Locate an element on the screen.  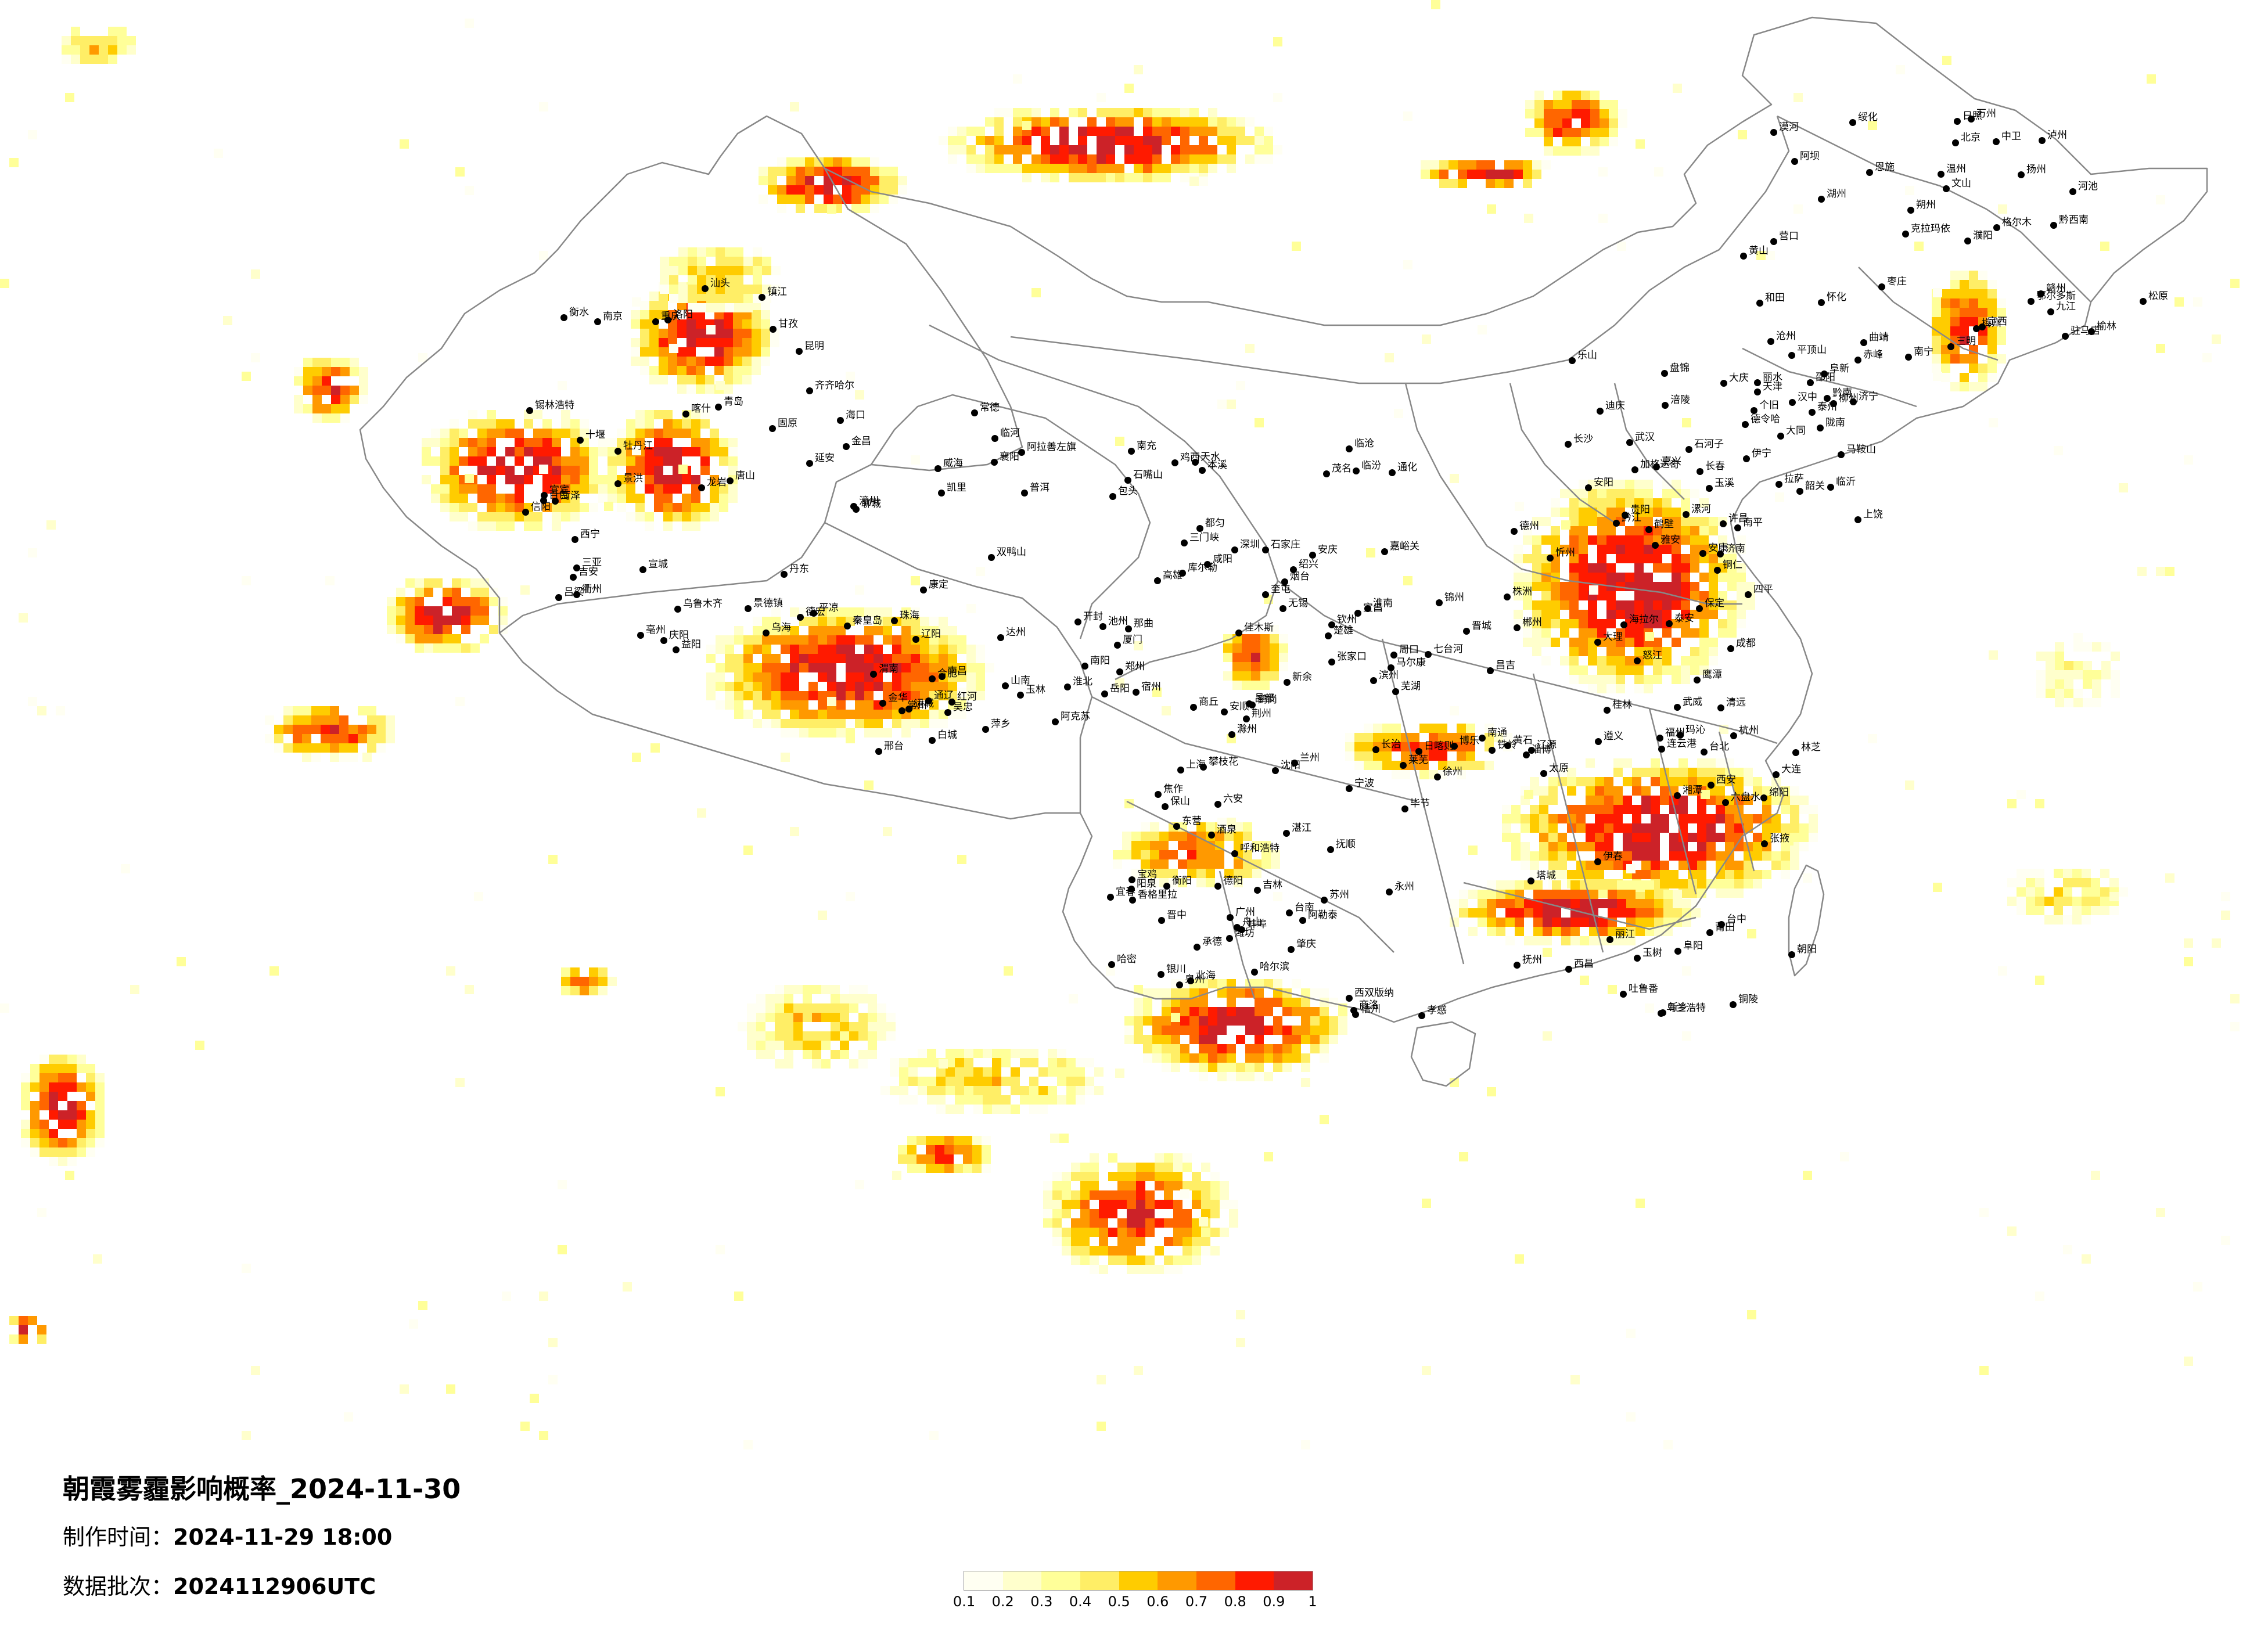
city-label: 齐齐哈尔 is located at coordinates (834, 385).